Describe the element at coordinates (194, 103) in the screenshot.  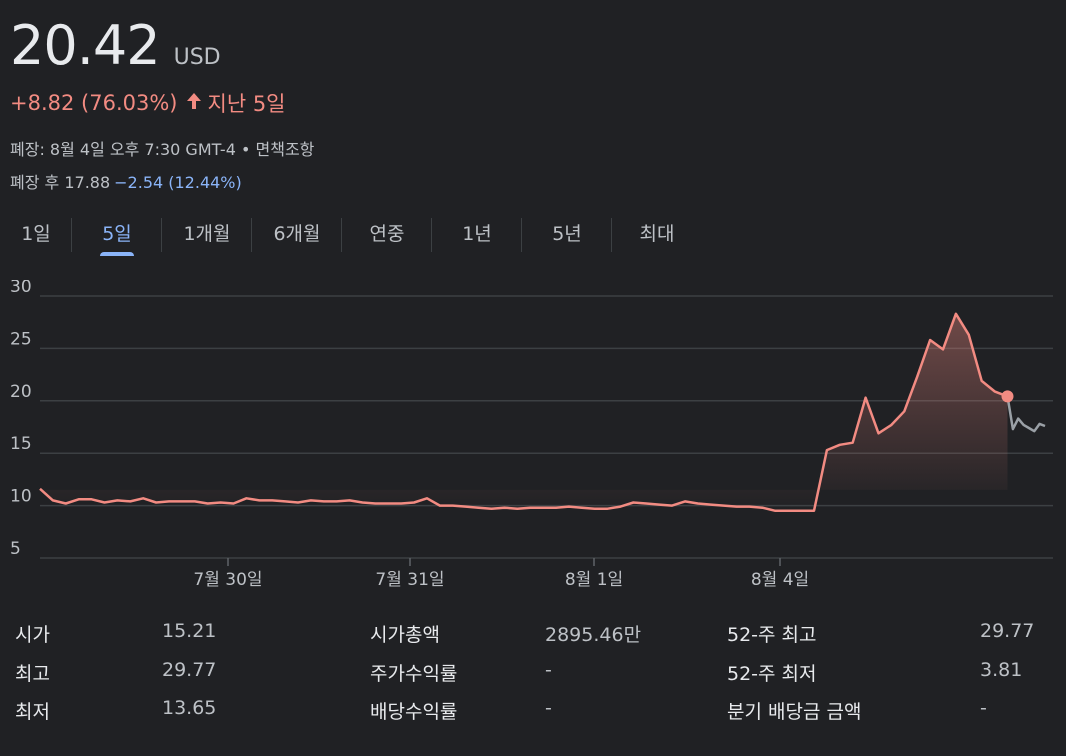
I see `arrow-up-icon` at that location.